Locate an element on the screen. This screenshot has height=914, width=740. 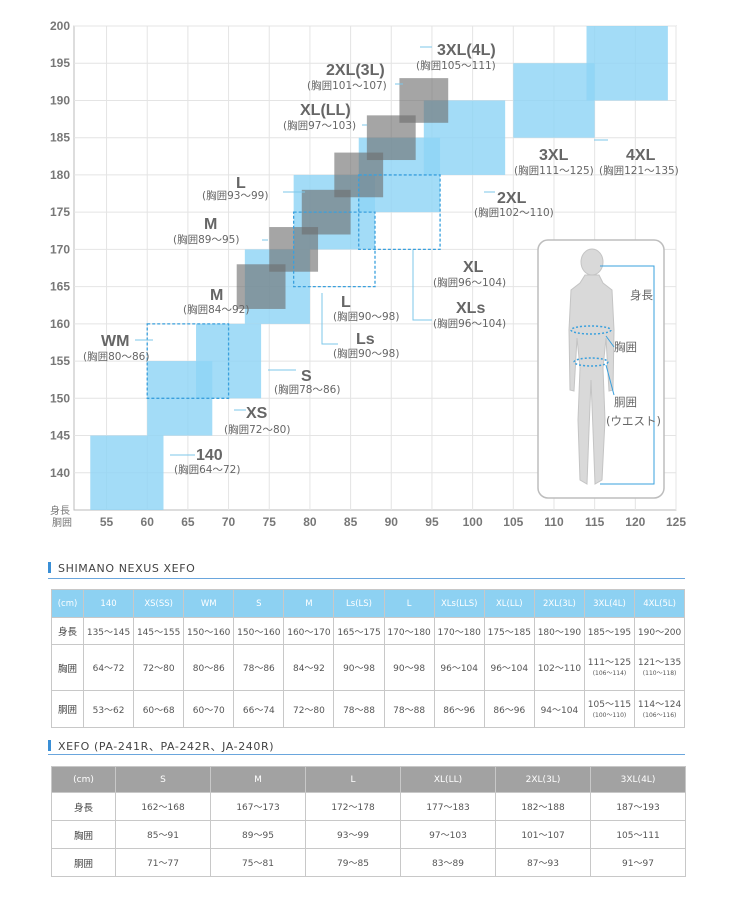
chest-label: (胸囲102〜110) is located at coordinates (514, 212).